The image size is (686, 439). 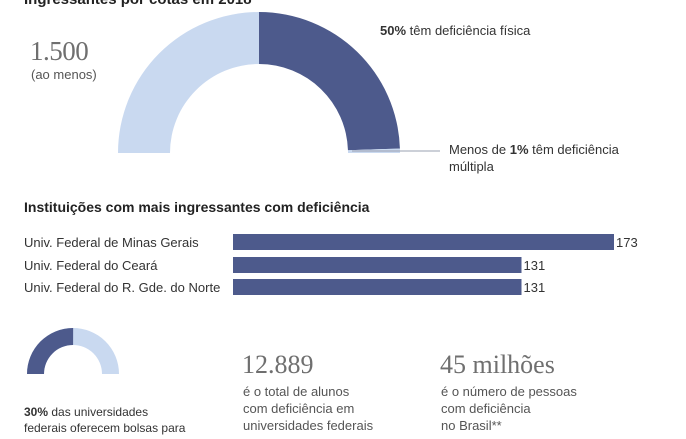 I want to click on stat2-line1: é o número de pessoas, so click(x=509, y=391).